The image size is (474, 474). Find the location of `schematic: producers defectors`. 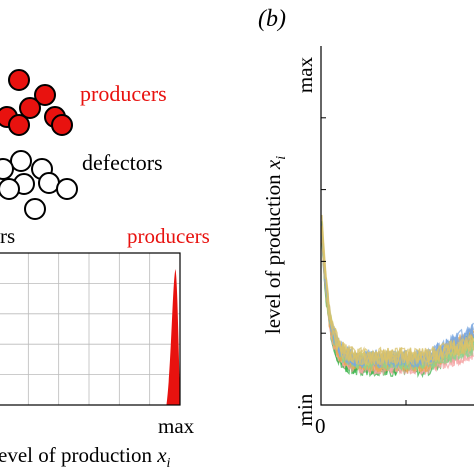

schematic: producers defectors is located at coordinates (83, 144).